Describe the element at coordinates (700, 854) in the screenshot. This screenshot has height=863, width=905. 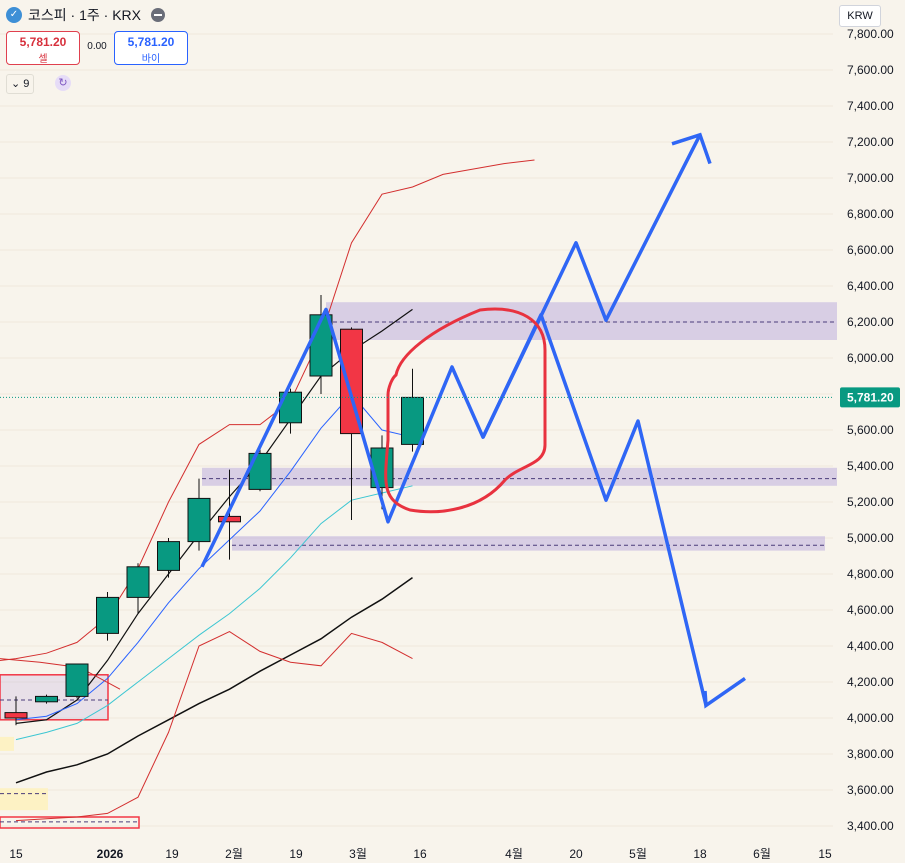
I see `time-tick-label: 18` at that location.